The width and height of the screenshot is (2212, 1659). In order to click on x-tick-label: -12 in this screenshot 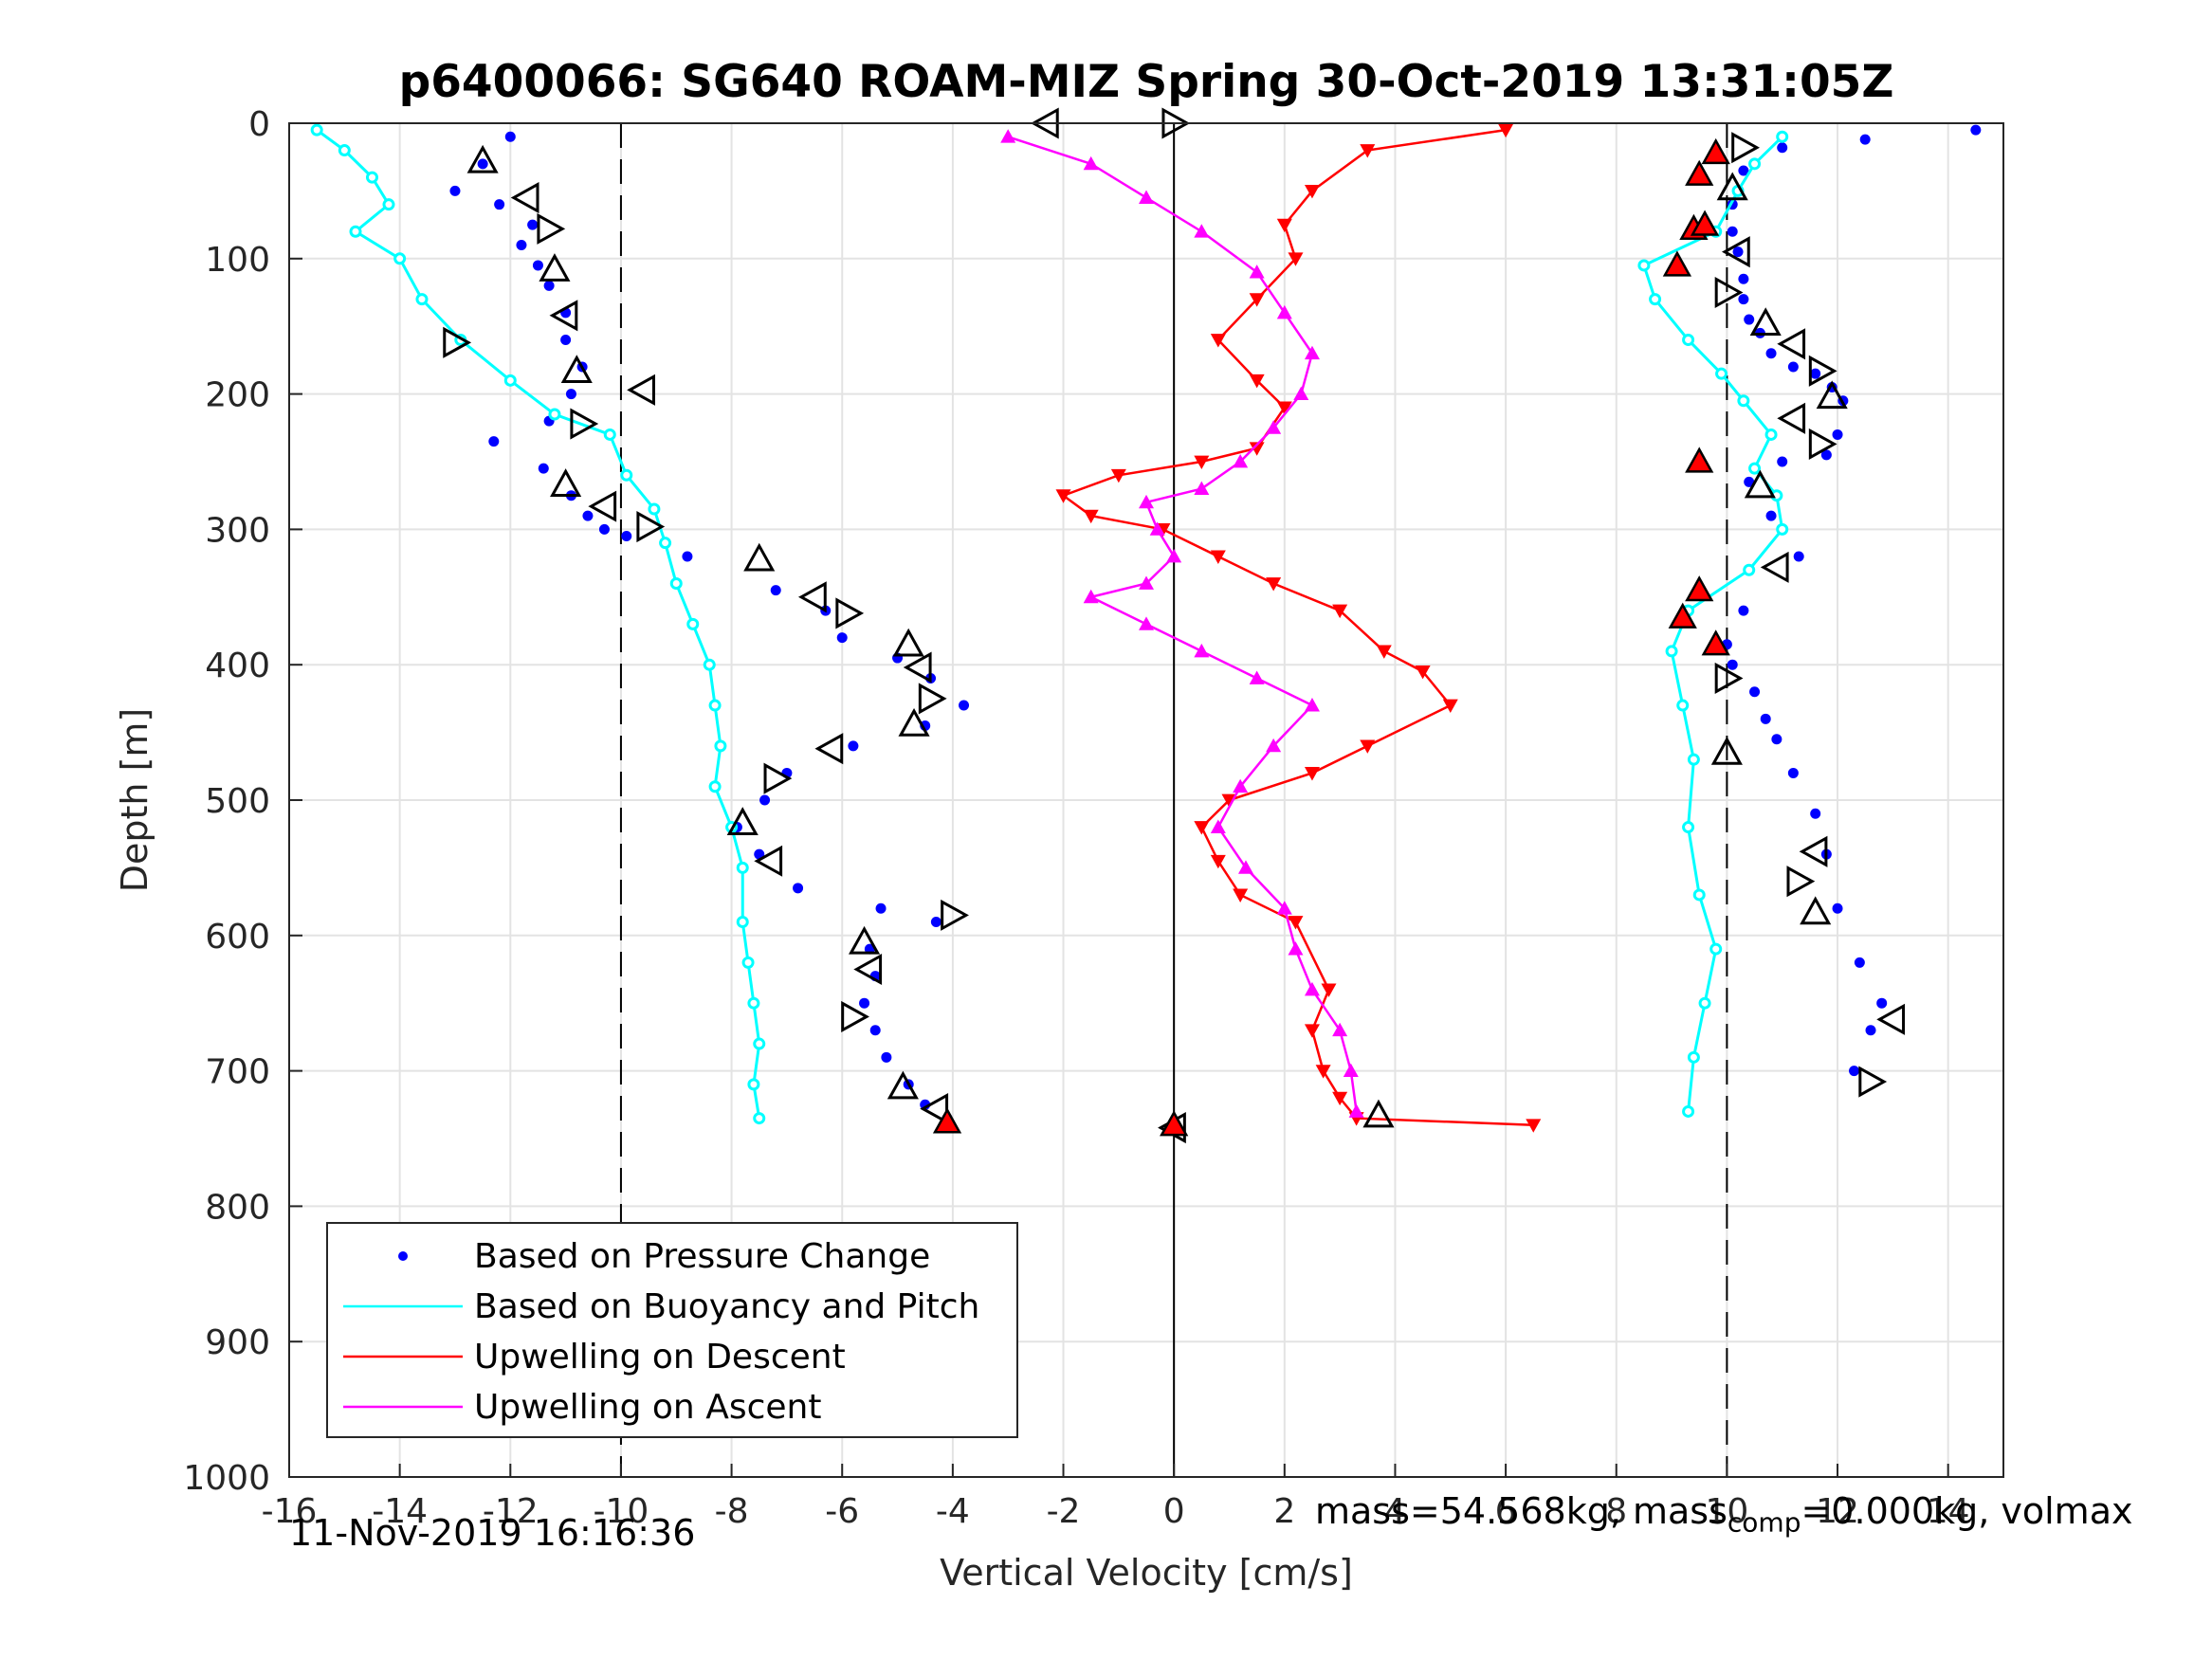, I will do `click(511, 1511)`.